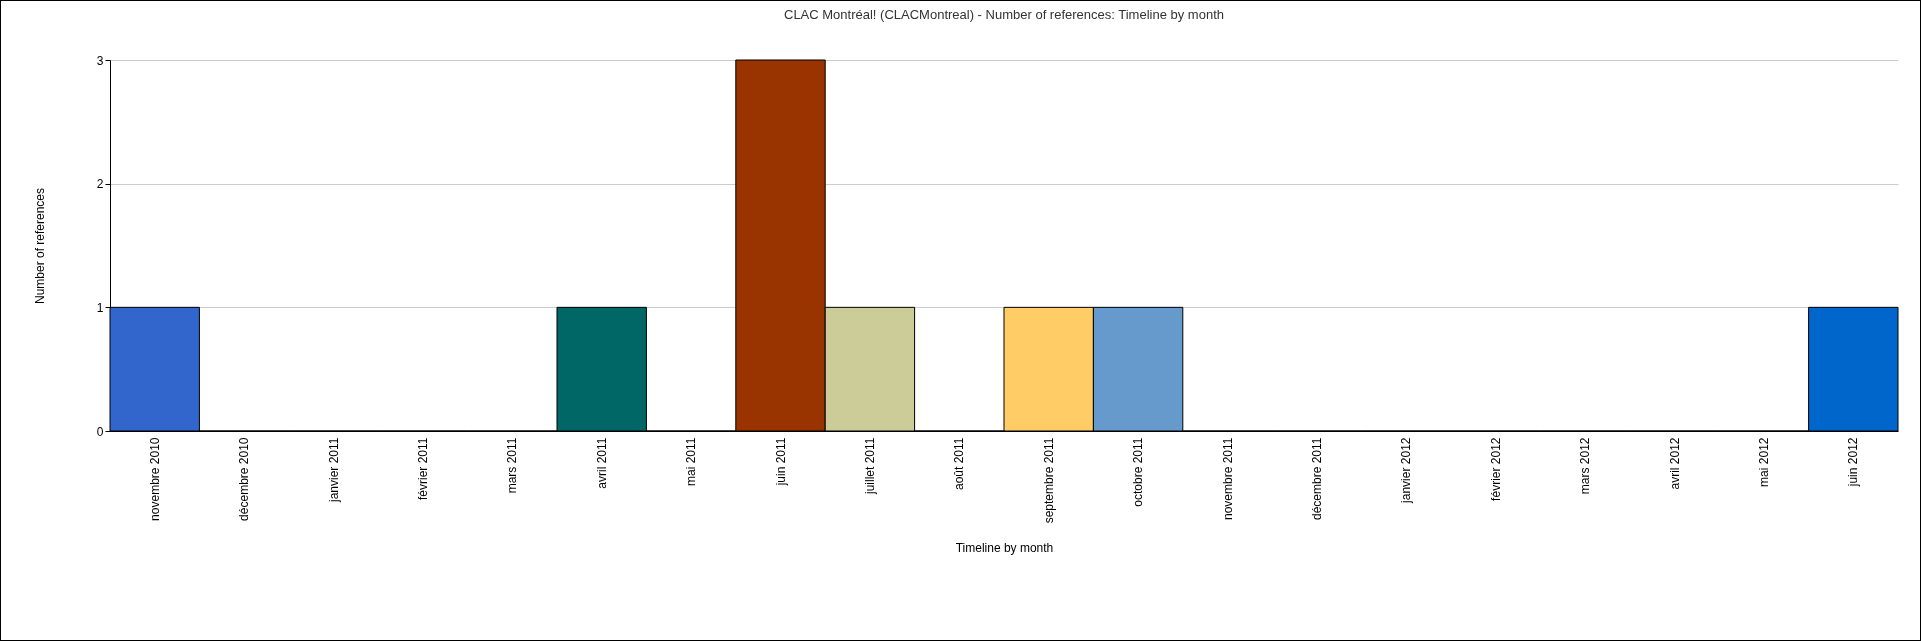  I want to click on x-axis-title: Timeline by month, so click(1004, 548).